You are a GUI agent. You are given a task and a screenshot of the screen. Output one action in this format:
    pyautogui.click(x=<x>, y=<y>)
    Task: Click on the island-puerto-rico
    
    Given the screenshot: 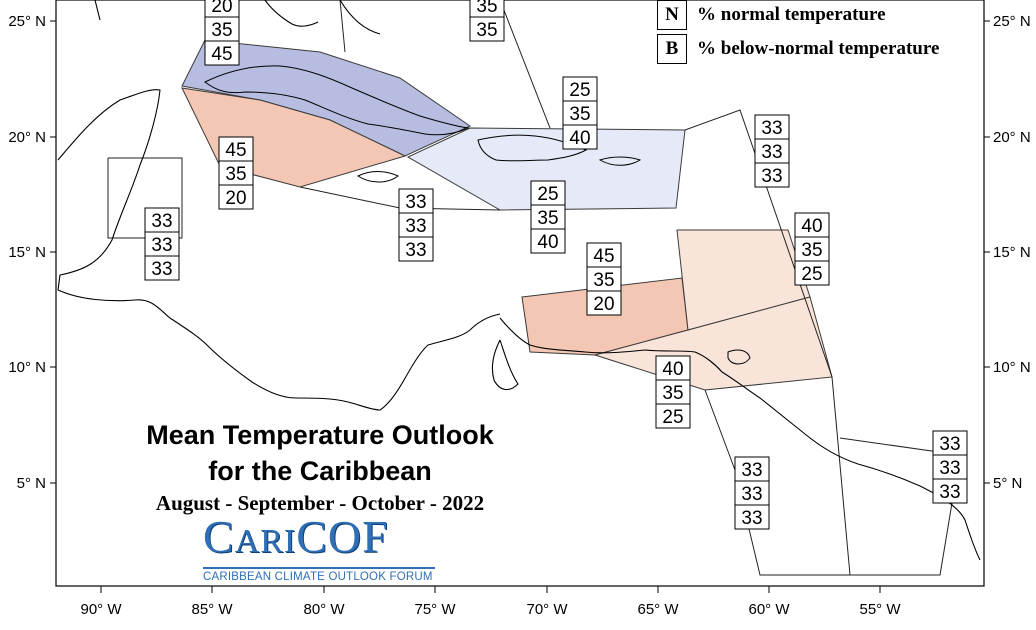 What is the action you would take?
    pyautogui.click(x=620, y=161)
    